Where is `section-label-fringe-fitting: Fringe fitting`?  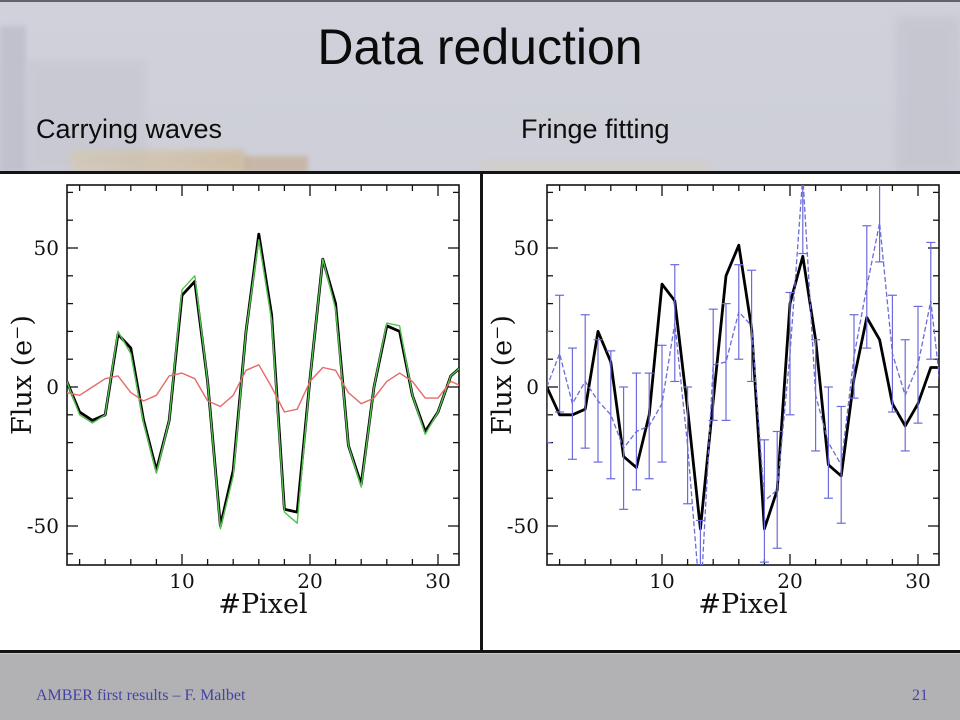
section-label-fringe-fitting: Fringe fitting is located at coordinates (595, 129).